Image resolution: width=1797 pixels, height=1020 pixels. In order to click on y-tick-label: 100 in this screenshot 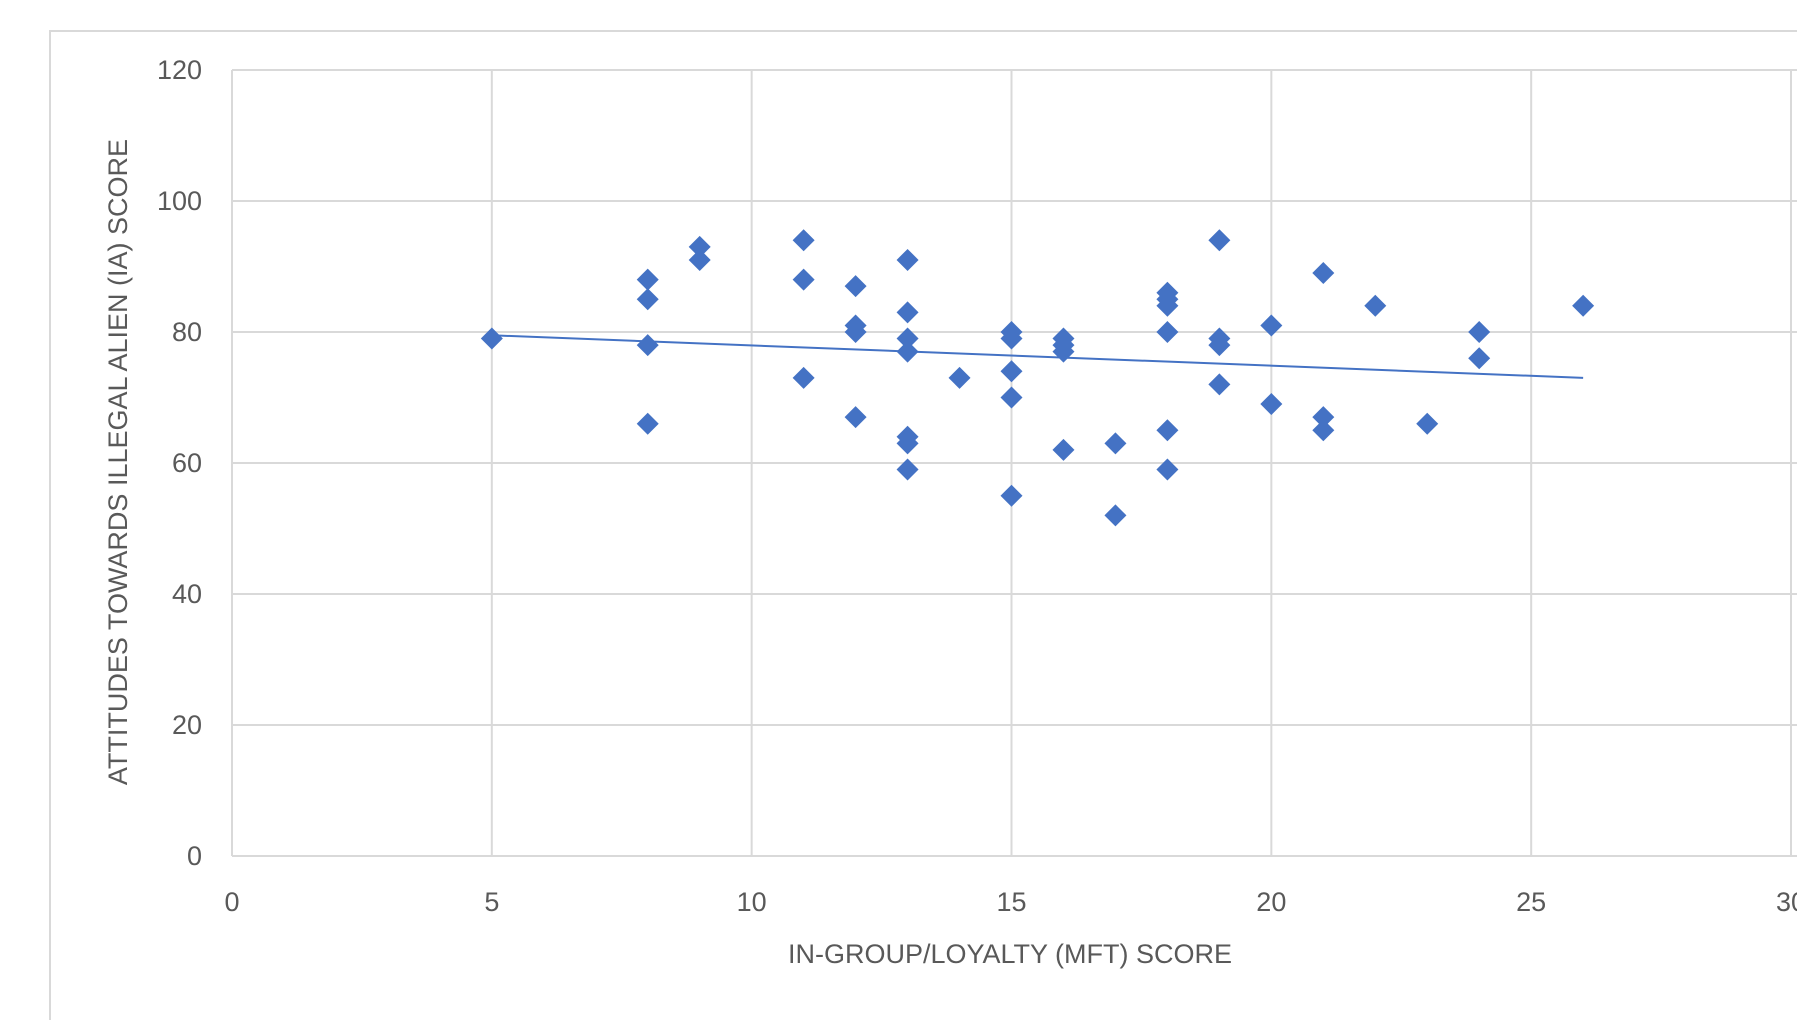, I will do `click(179, 201)`.